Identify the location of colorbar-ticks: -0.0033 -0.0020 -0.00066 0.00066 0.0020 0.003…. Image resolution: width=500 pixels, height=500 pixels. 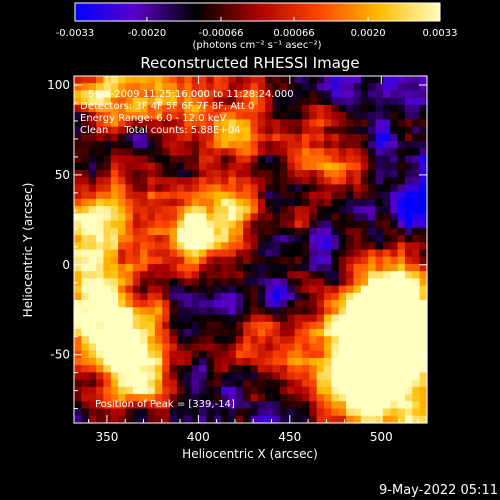
(257, 28).